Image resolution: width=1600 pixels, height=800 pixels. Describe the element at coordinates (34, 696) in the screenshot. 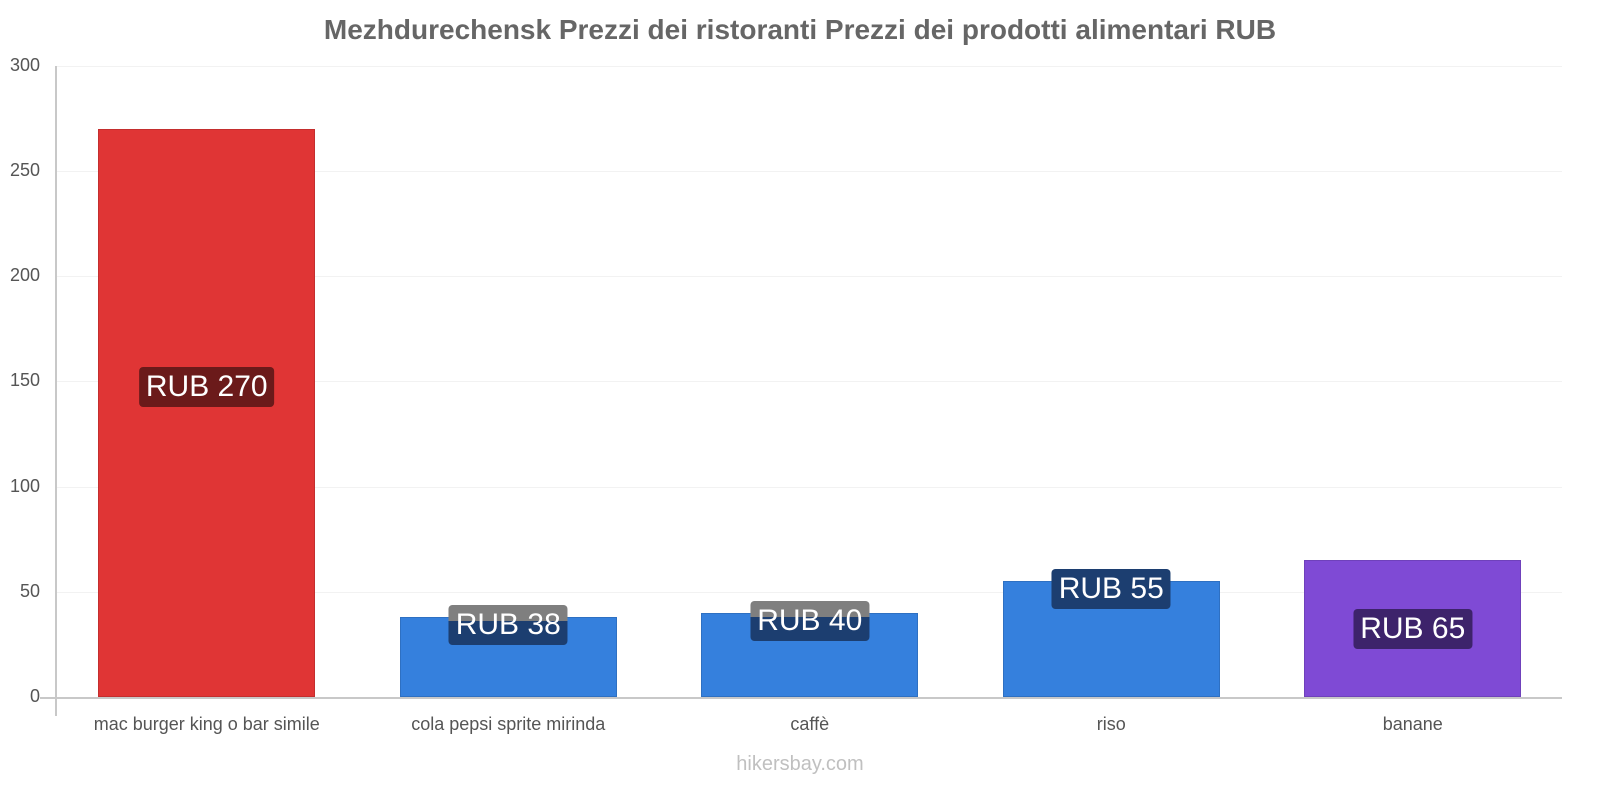

I see `y-tick-label: 0` at that location.